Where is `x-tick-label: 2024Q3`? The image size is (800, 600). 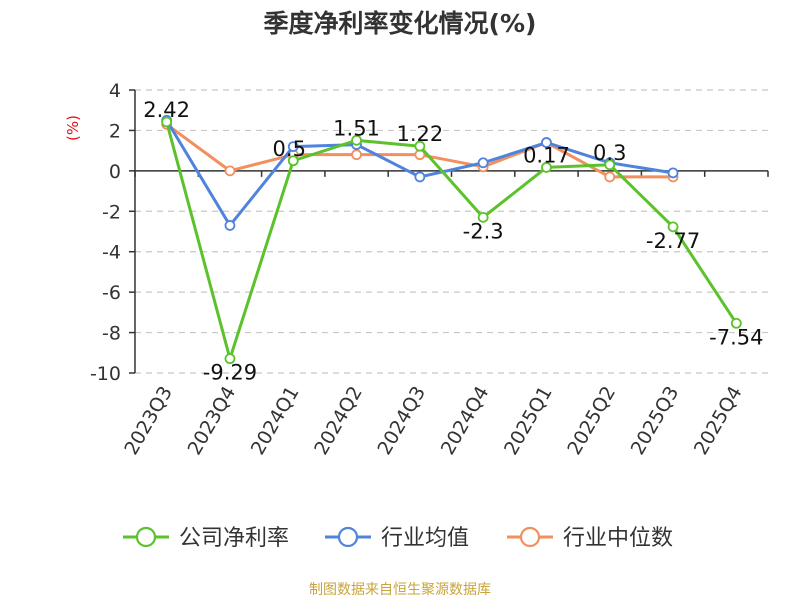
x-tick-label: 2024Q3 is located at coordinates (401, 421).